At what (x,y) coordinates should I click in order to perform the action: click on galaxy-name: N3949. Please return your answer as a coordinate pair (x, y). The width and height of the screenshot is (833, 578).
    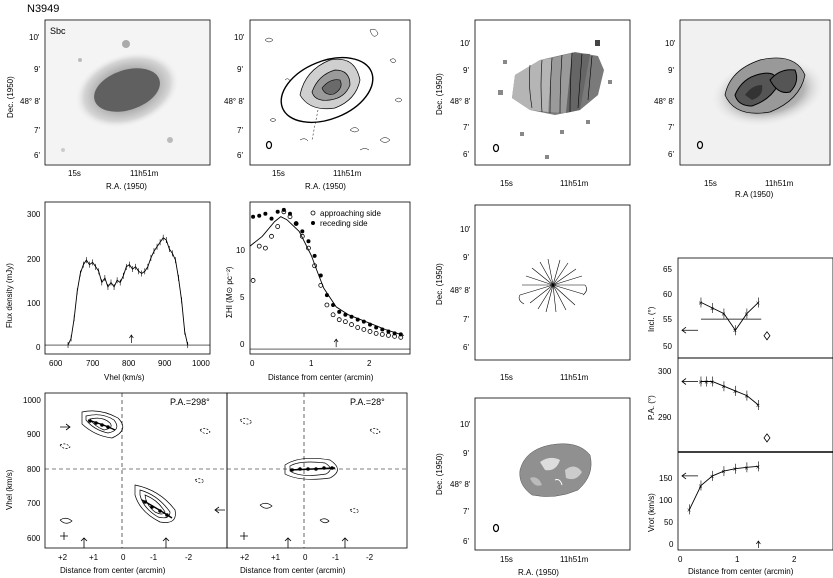
    Looking at the image, I should click on (43, 9).